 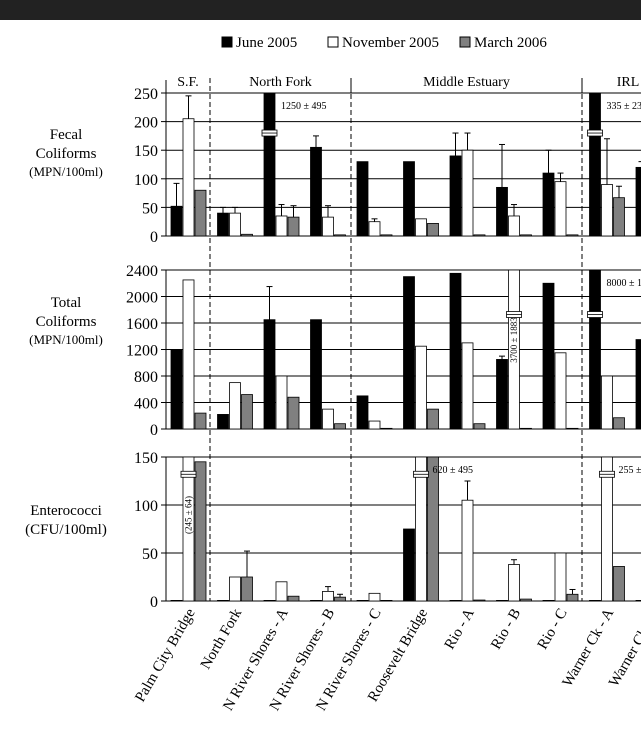 What do you see at coordinates (66, 171) in the screenshot?
I see `fecal-label-unit: (MPN/100ml)` at bounding box center [66, 171].